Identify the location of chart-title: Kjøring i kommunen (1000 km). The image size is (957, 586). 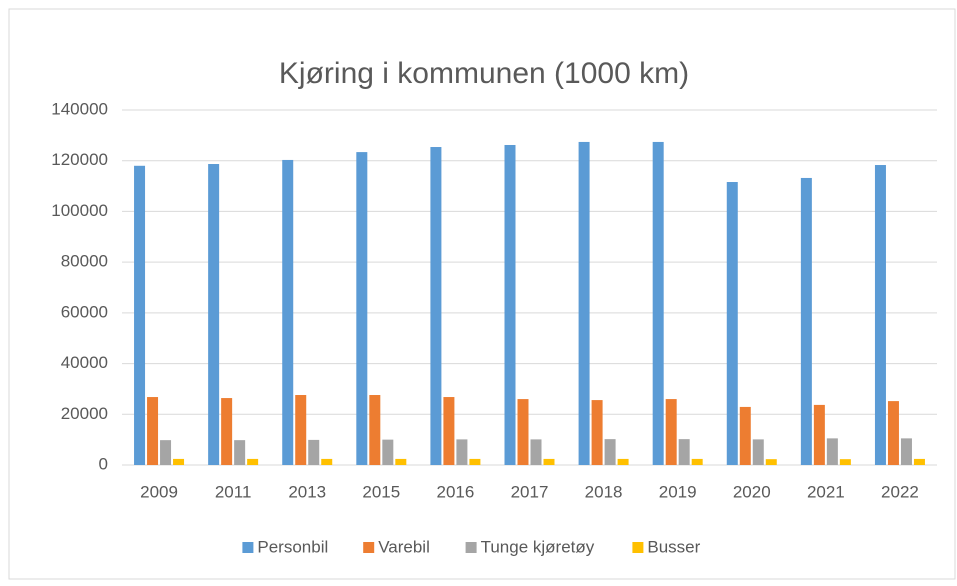
(484, 73).